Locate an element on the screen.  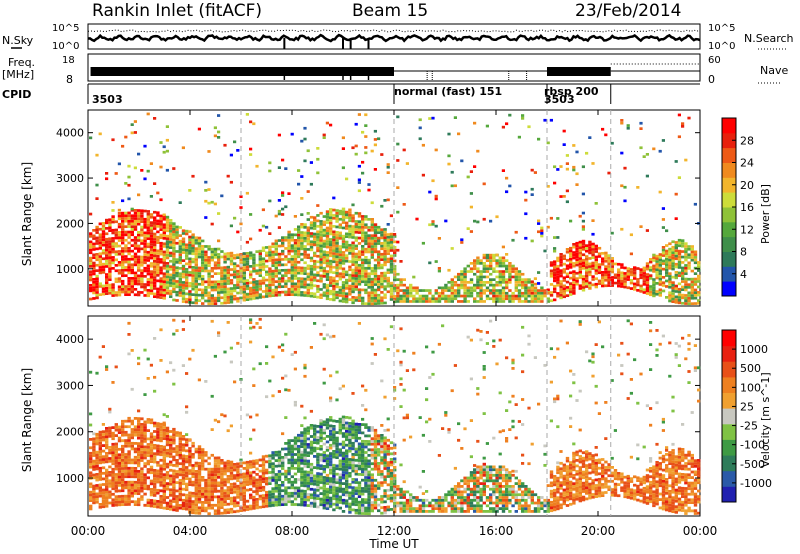
nsky-line is located at coordinates (394, 38).